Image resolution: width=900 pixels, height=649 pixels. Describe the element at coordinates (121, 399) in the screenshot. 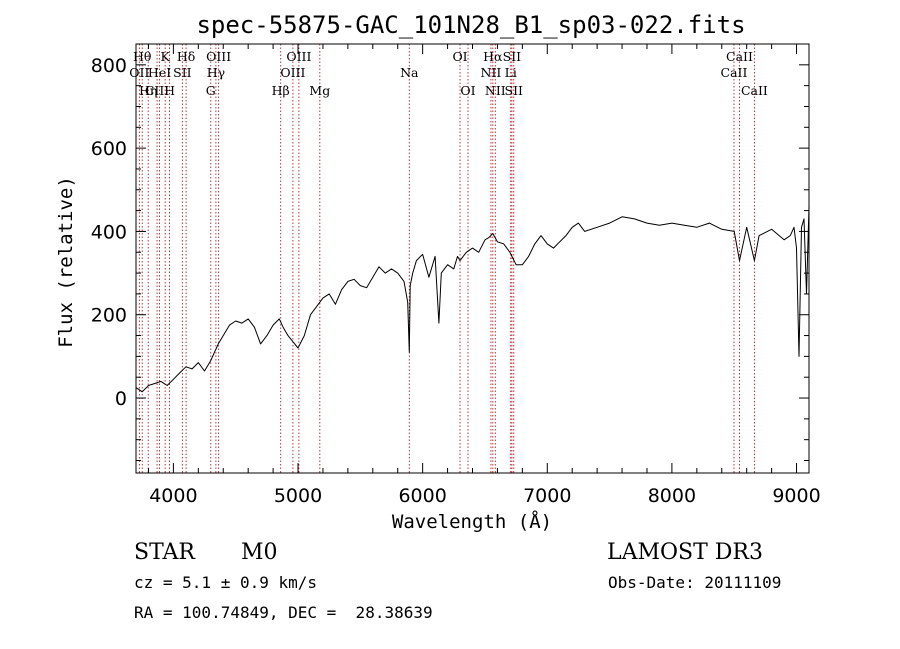

I see `y-tick-label: 0` at that location.